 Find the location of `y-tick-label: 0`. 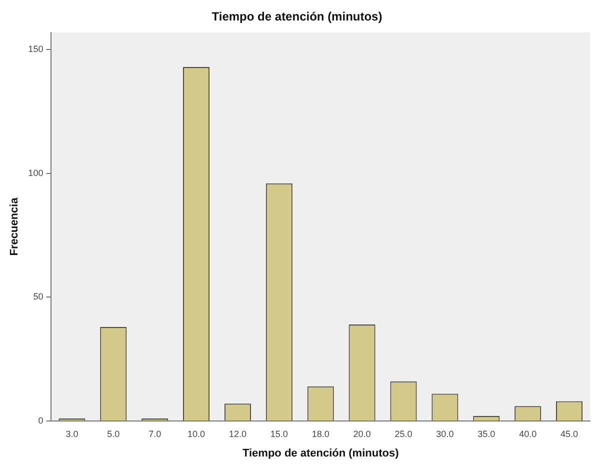

y-tick-label: 0 is located at coordinates (41, 420).